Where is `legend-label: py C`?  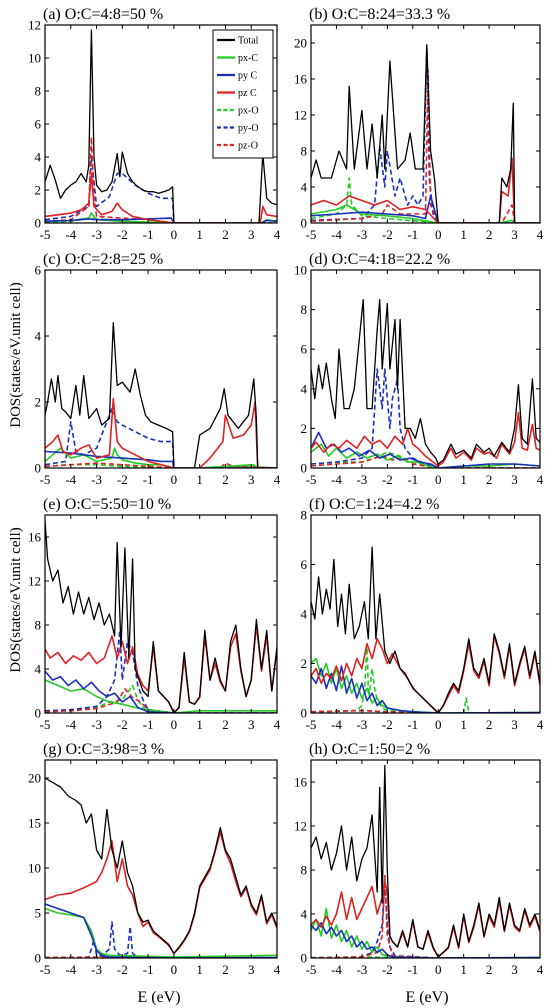
legend-label: py C is located at coordinates (248, 76).